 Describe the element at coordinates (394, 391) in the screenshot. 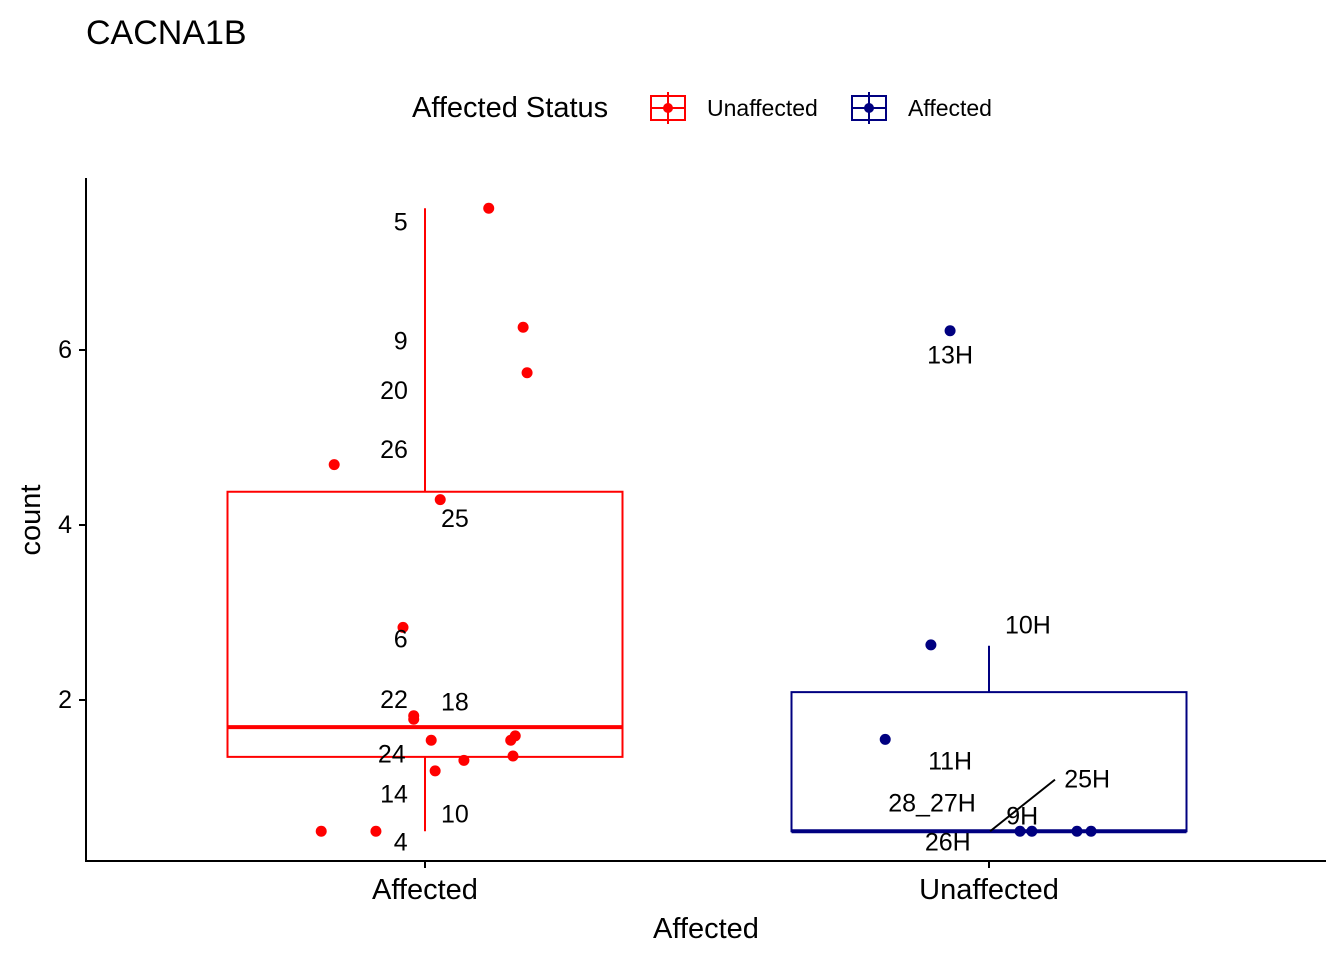

I see `point-label: 20` at that location.